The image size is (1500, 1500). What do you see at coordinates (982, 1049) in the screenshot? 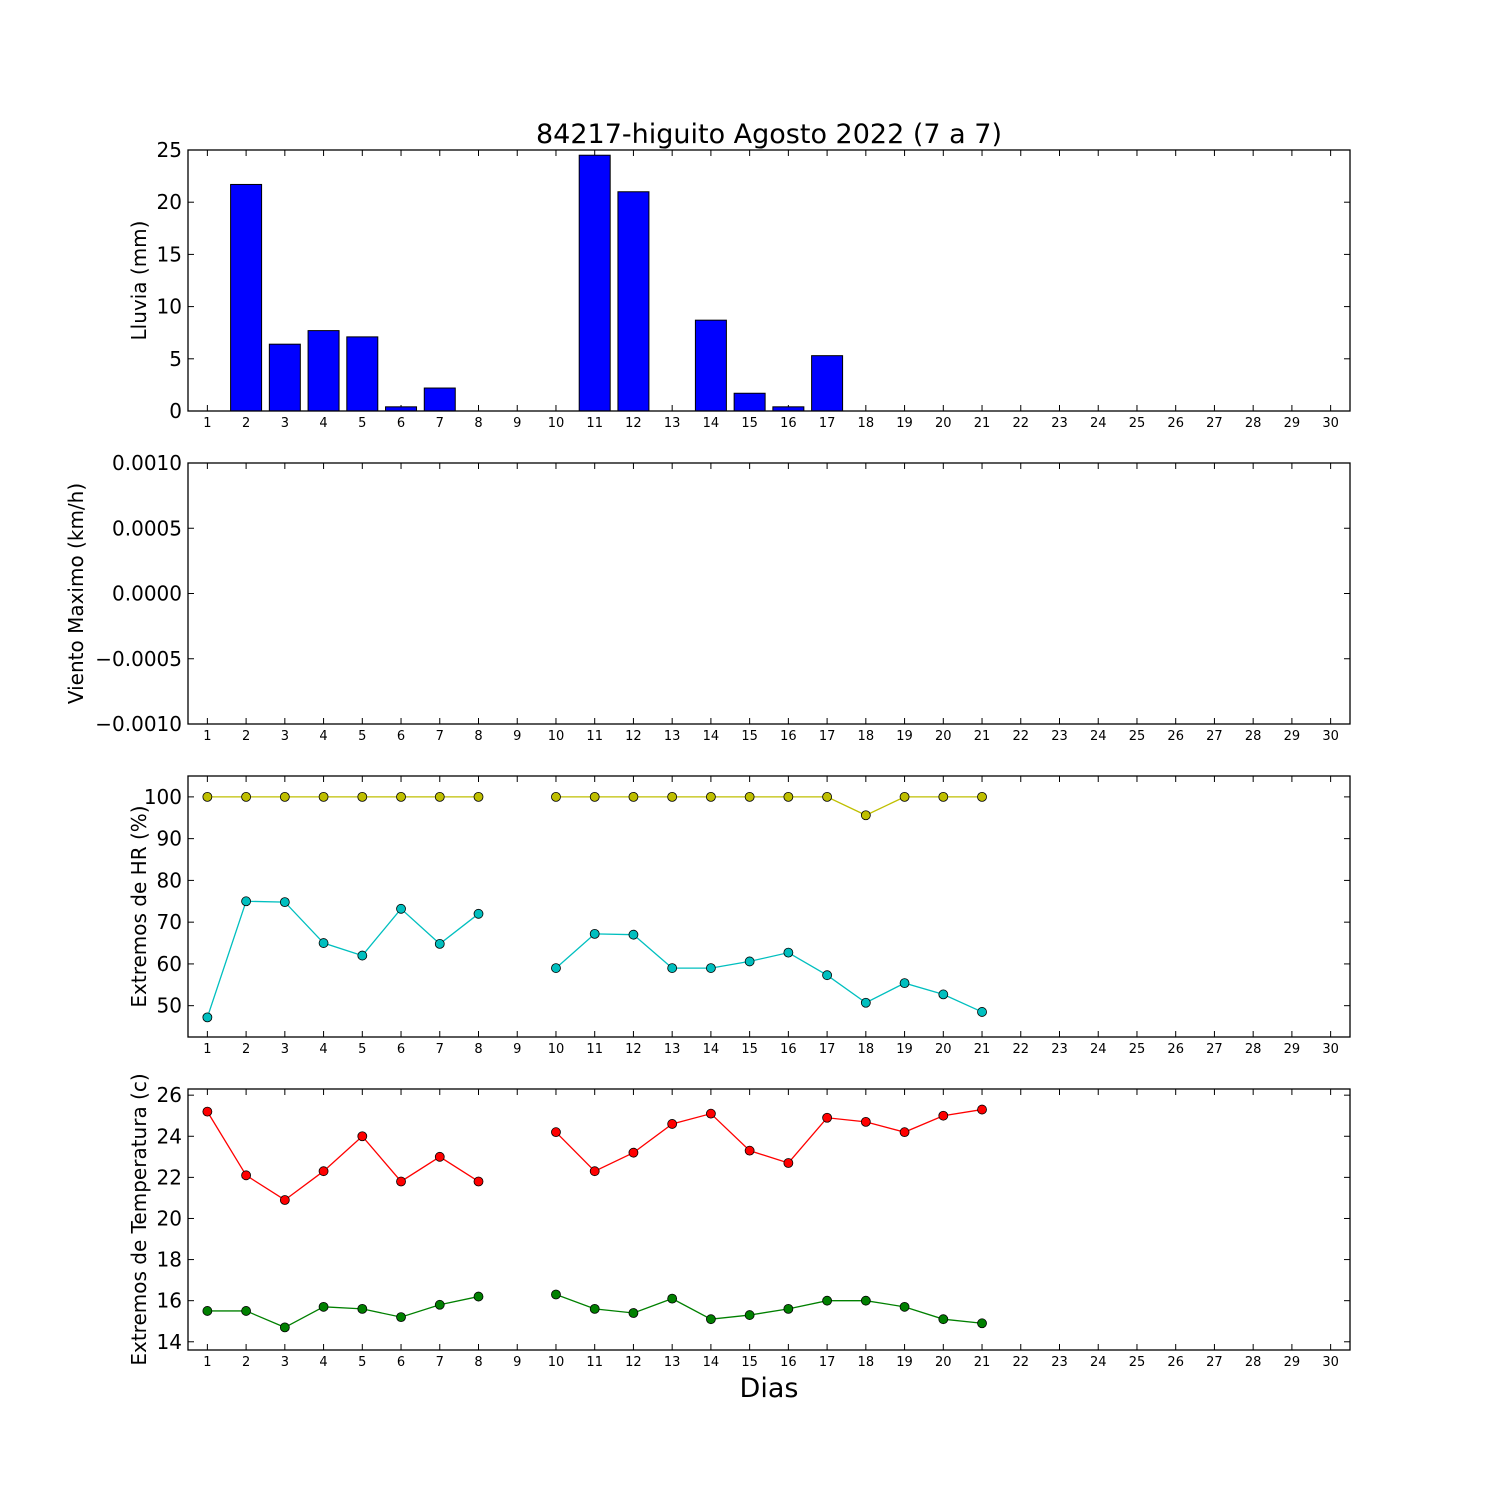
I see `humidity-xtick-label: 21` at bounding box center [982, 1049].